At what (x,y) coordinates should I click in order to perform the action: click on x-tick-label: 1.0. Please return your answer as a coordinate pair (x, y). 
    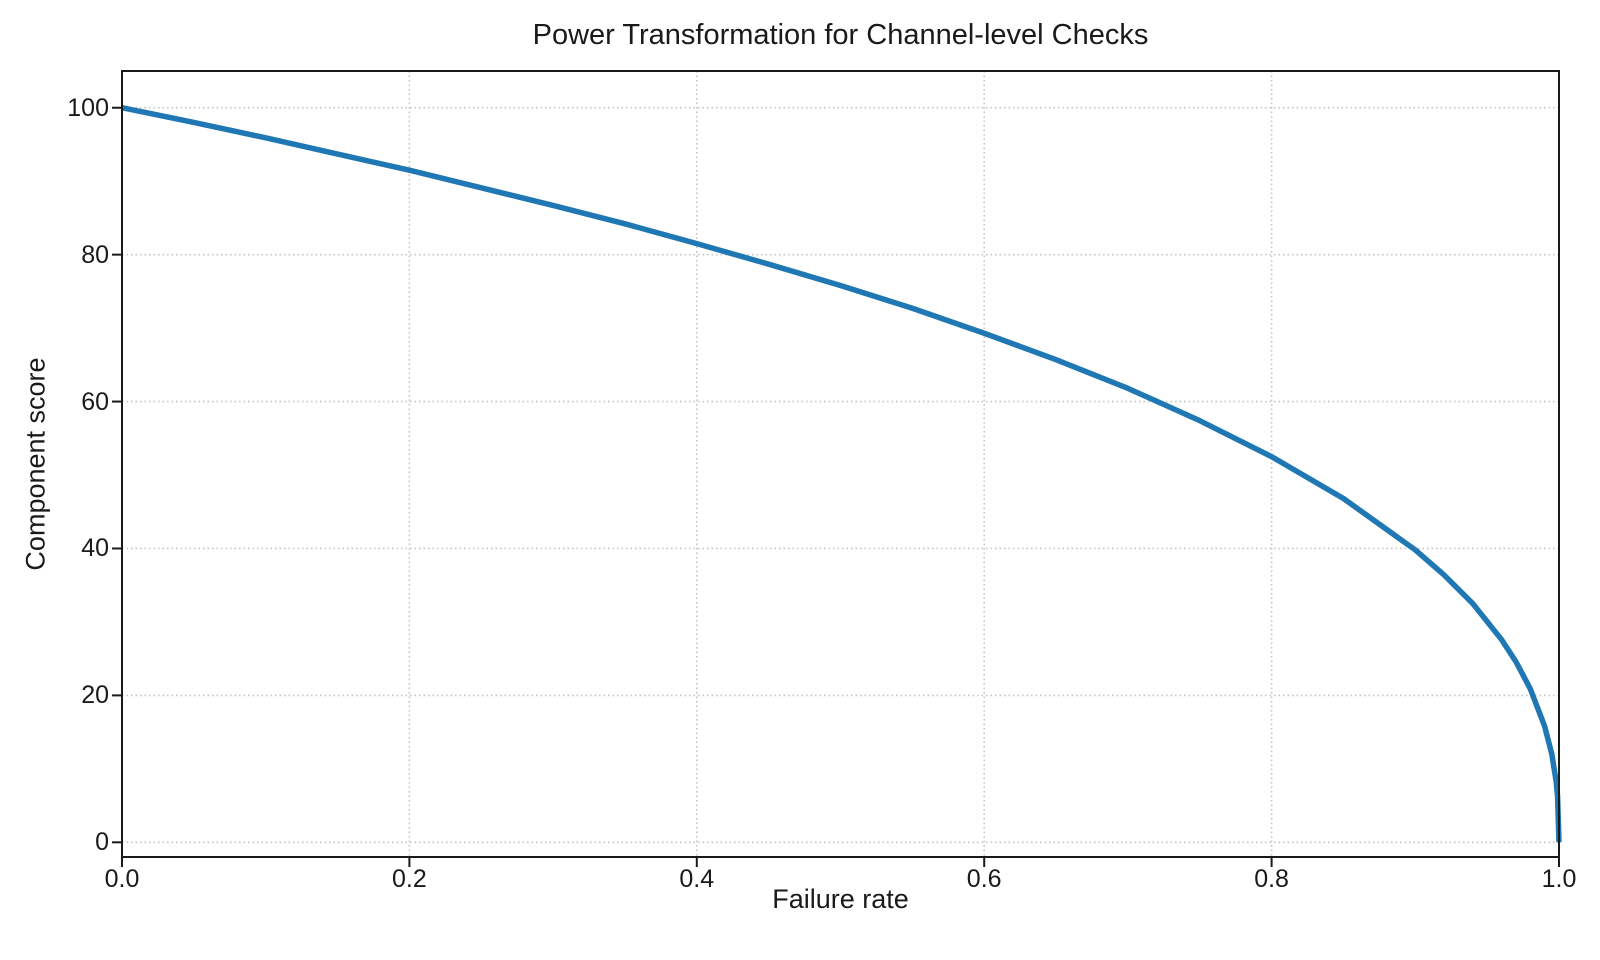
    Looking at the image, I should click on (1559, 879).